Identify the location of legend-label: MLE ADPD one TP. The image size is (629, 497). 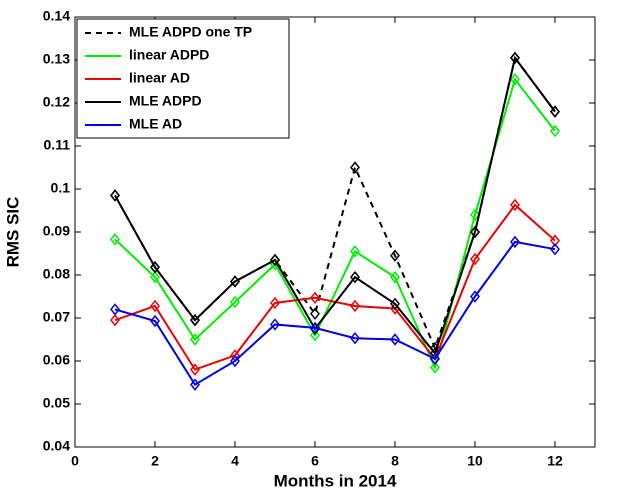
(190, 32).